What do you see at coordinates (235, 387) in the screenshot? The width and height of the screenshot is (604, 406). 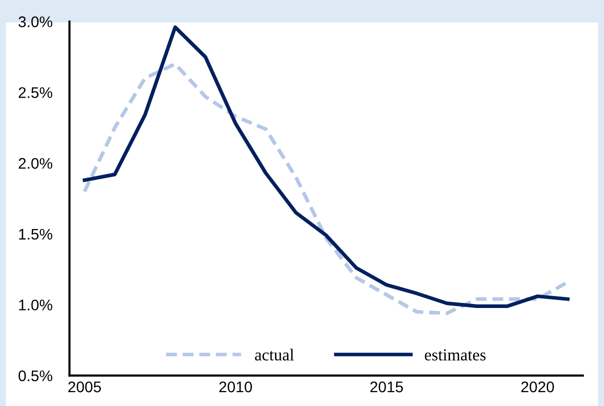 I see `x-tick-label: 2010` at bounding box center [235, 387].